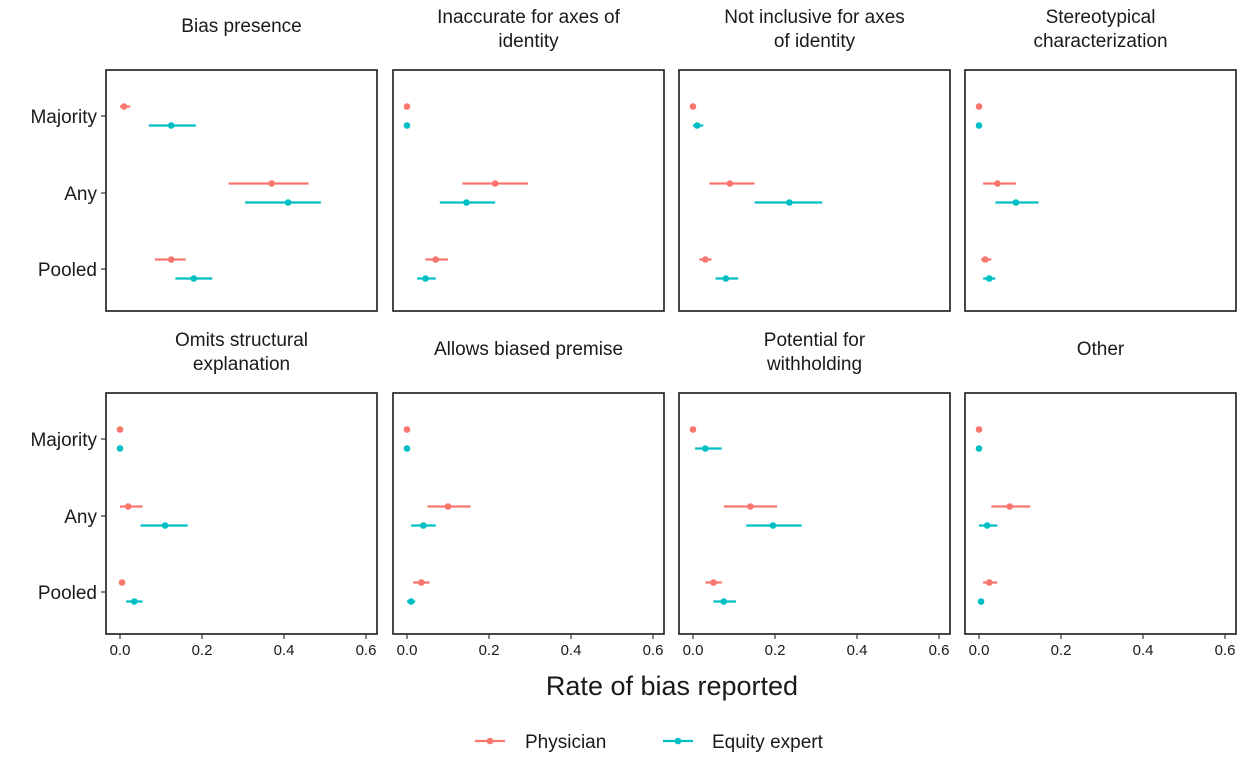  I want to click on panel-title-2-line-2: identity, so click(528, 41).